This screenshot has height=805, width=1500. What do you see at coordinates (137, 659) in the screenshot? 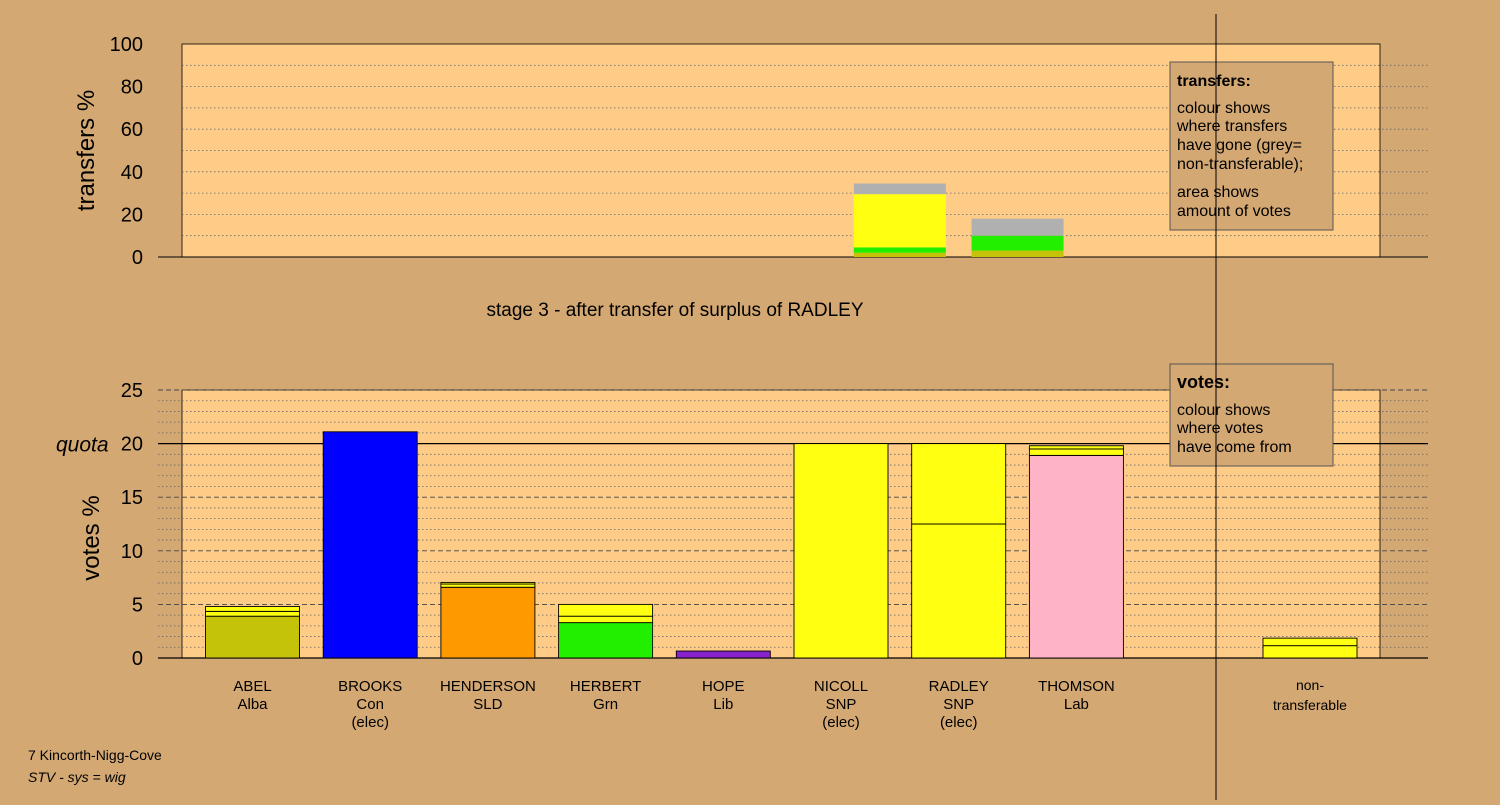
I see `votes-y-tick-label: 0` at bounding box center [137, 659].